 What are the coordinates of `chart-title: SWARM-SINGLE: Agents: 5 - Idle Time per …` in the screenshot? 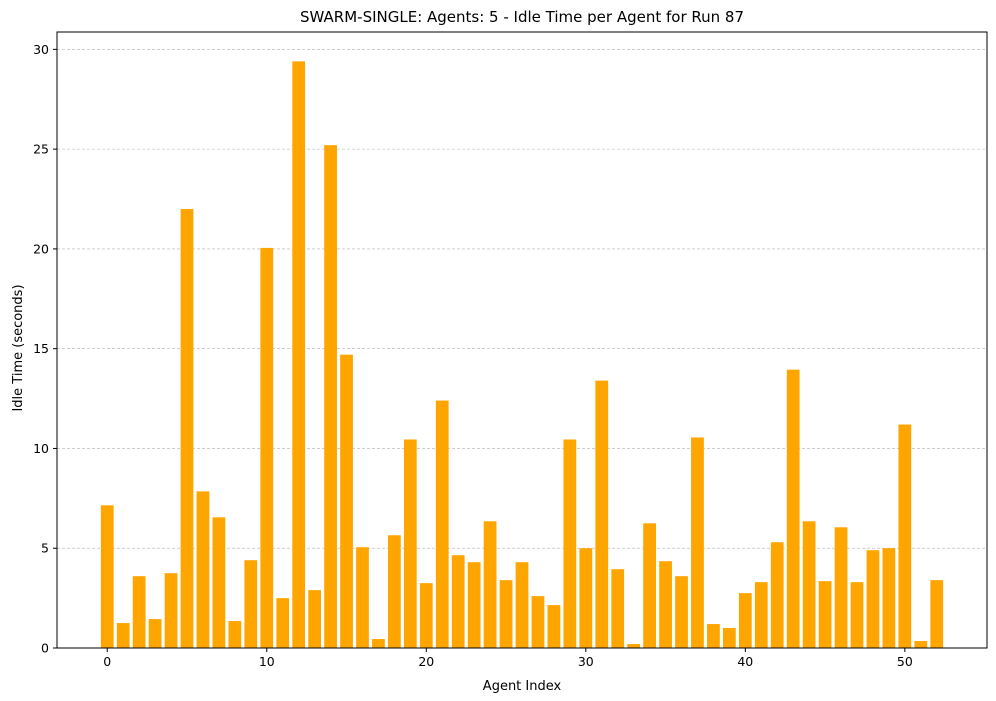 It's located at (522, 17).